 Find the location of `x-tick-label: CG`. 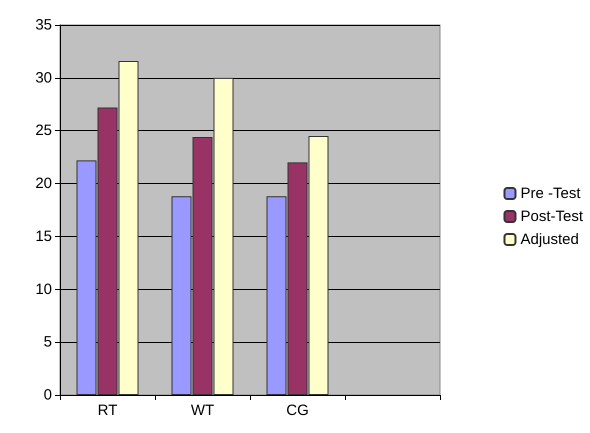

x-tick-label: CG is located at coordinates (297, 410).